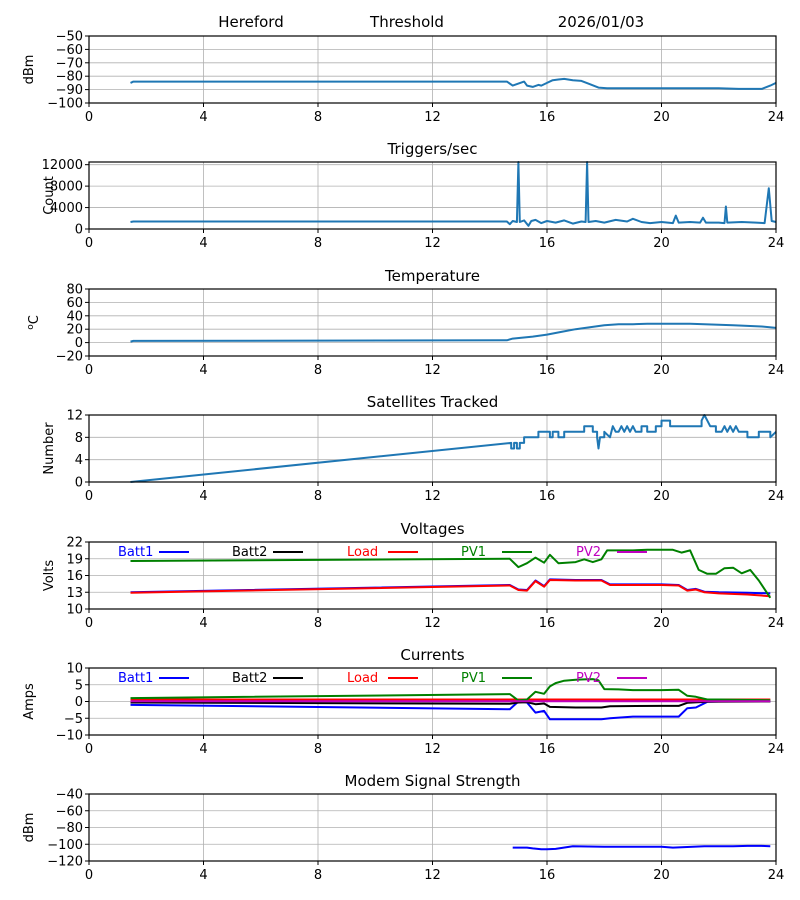 The width and height of the screenshot is (800, 900). I want to click on y-tick-label: 19, so click(74, 559).